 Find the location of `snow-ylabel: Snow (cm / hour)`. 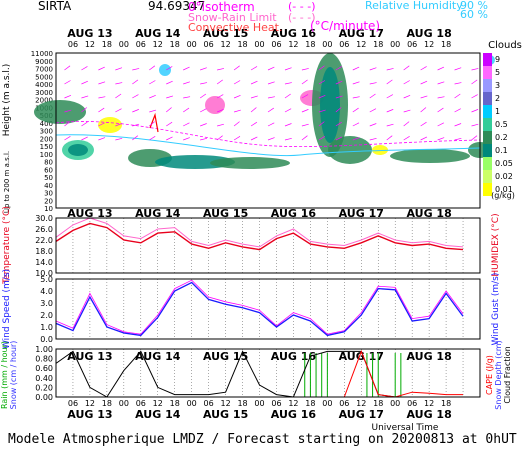

snow-ylabel: Snow (cm / hour) is located at coordinates (13, 375).